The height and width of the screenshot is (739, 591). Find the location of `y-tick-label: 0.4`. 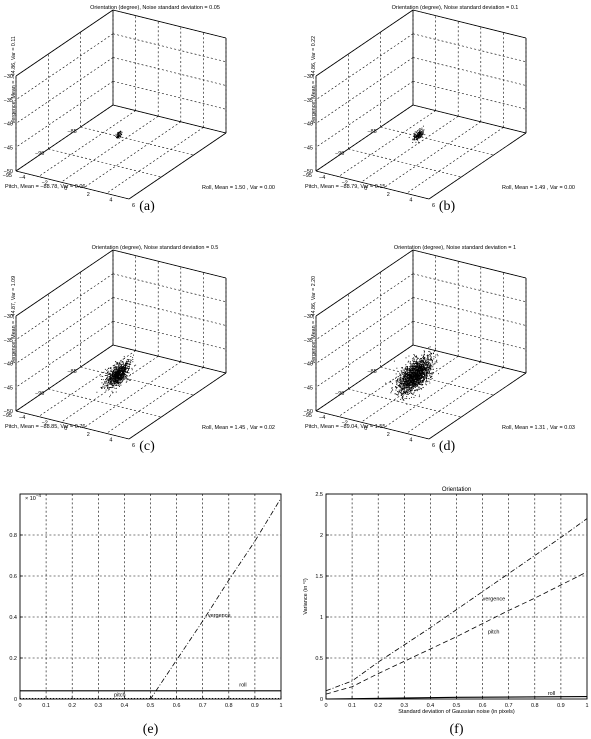

y-tick-label: 0.4 is located at coordinates (13, 618).